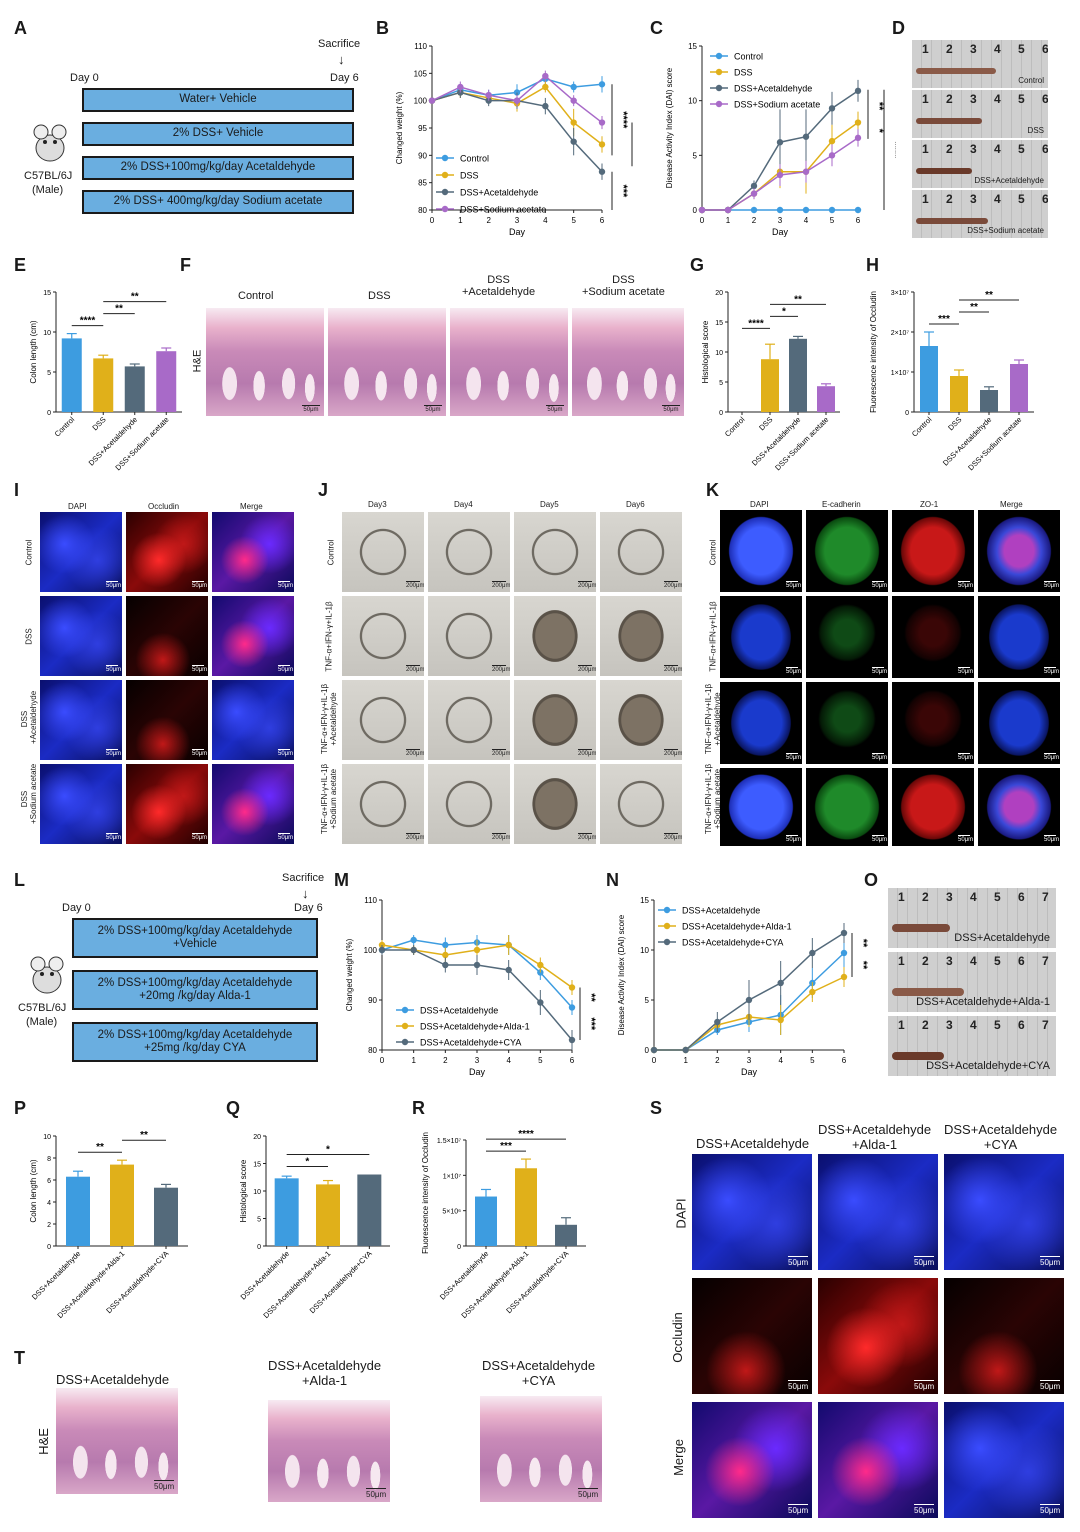 Image resolution: width=1080 pixels, height=1532 pixels. I want to click on legend-label: Control, so click(474, 159).